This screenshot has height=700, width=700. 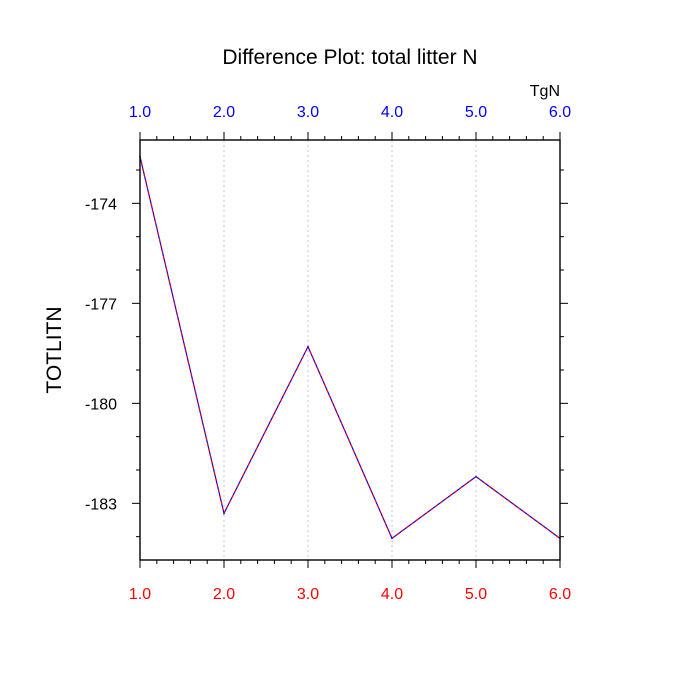 I want to click on top-axis-unit-label: TgN, so click(x=545, y=91).